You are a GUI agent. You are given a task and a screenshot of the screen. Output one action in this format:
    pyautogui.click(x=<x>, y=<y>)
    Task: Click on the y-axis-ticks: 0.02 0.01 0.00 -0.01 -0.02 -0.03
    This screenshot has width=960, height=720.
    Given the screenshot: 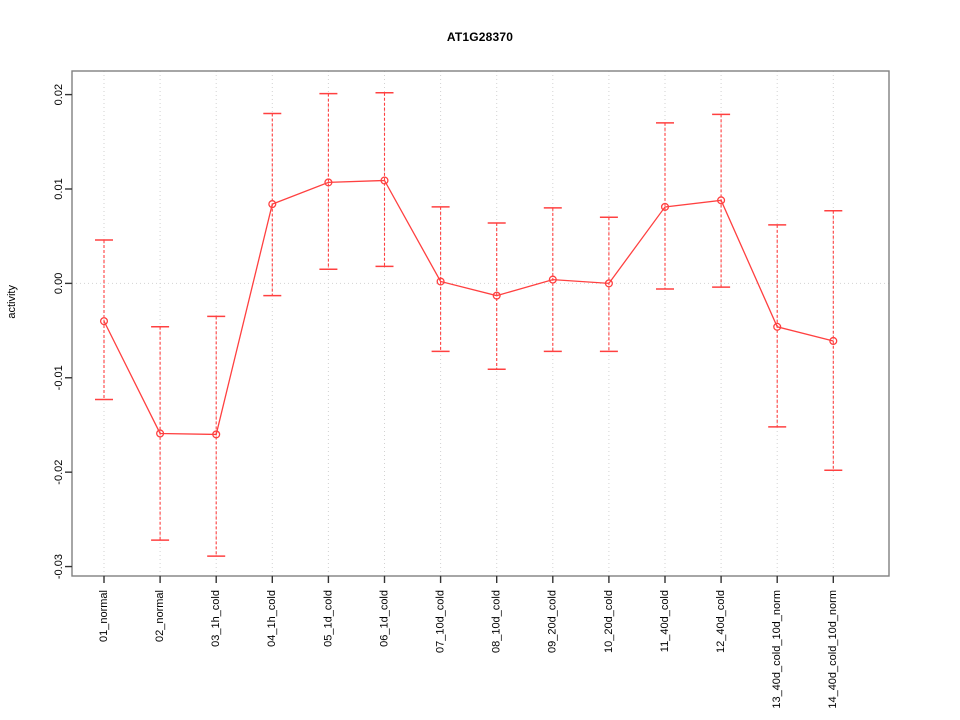 What is the action you would take?
    pyautogui.click(x=62, y=331)
    